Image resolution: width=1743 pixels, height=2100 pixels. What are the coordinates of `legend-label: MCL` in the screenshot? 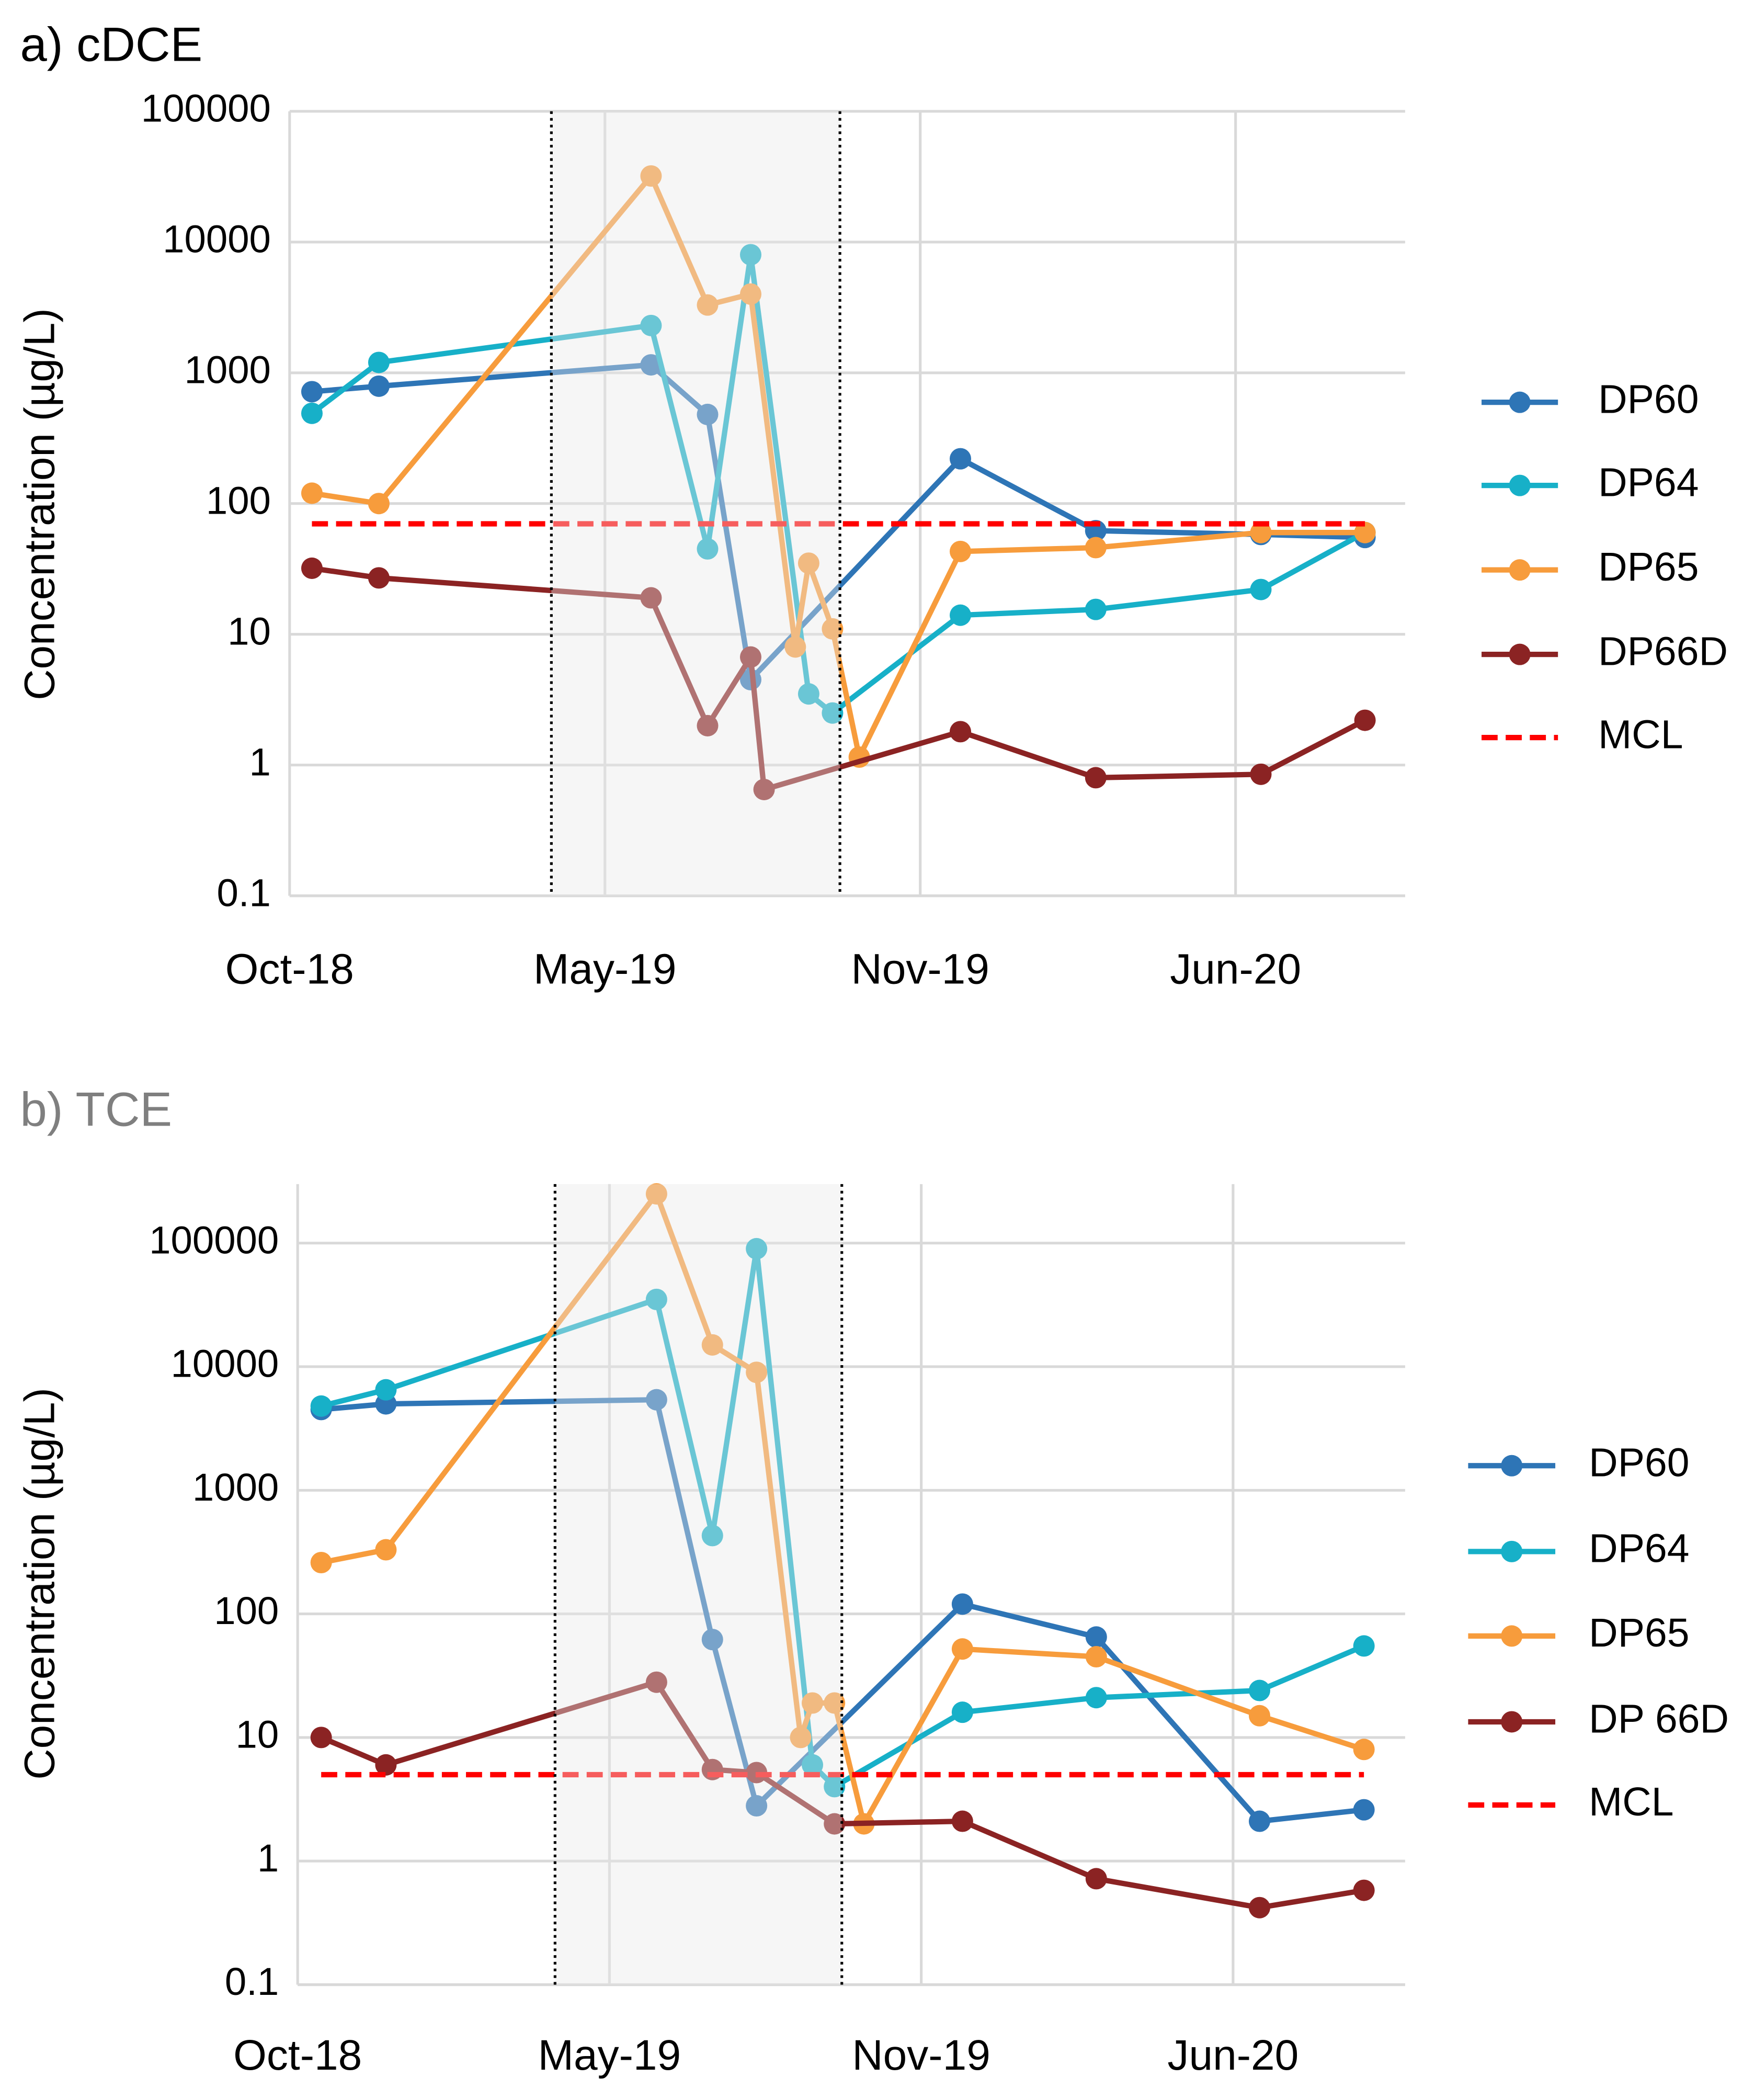 It's located at (1640, 734).